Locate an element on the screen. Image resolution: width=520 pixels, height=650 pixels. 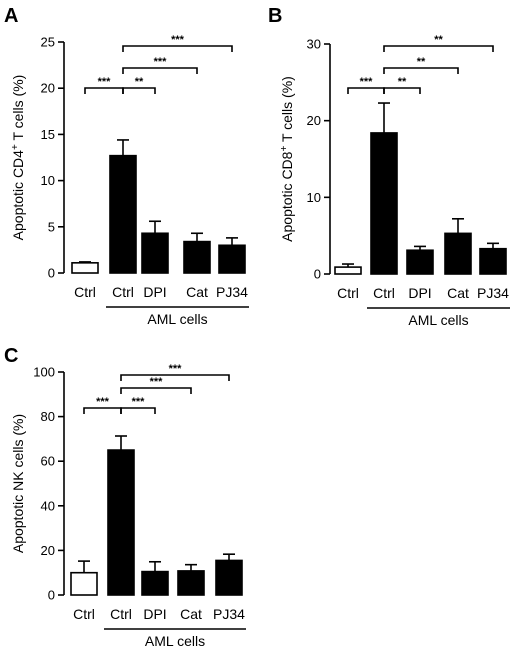
panel-letter: A is located at coordinates (11, 16).